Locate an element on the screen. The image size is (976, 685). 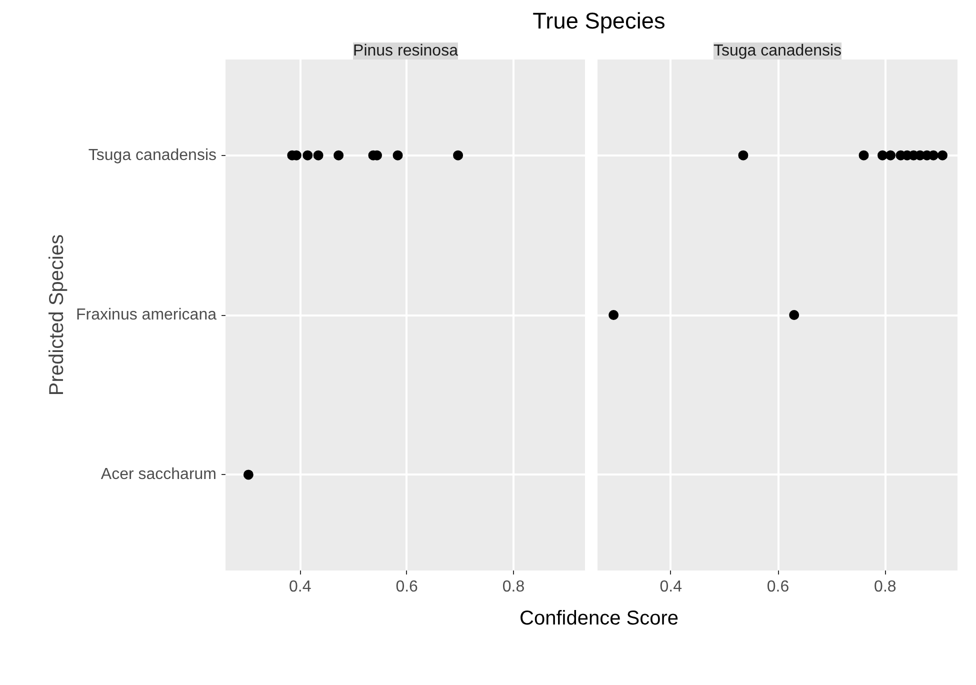
chart-title: Tsuga canadensis is located at coordinates (777, 51).